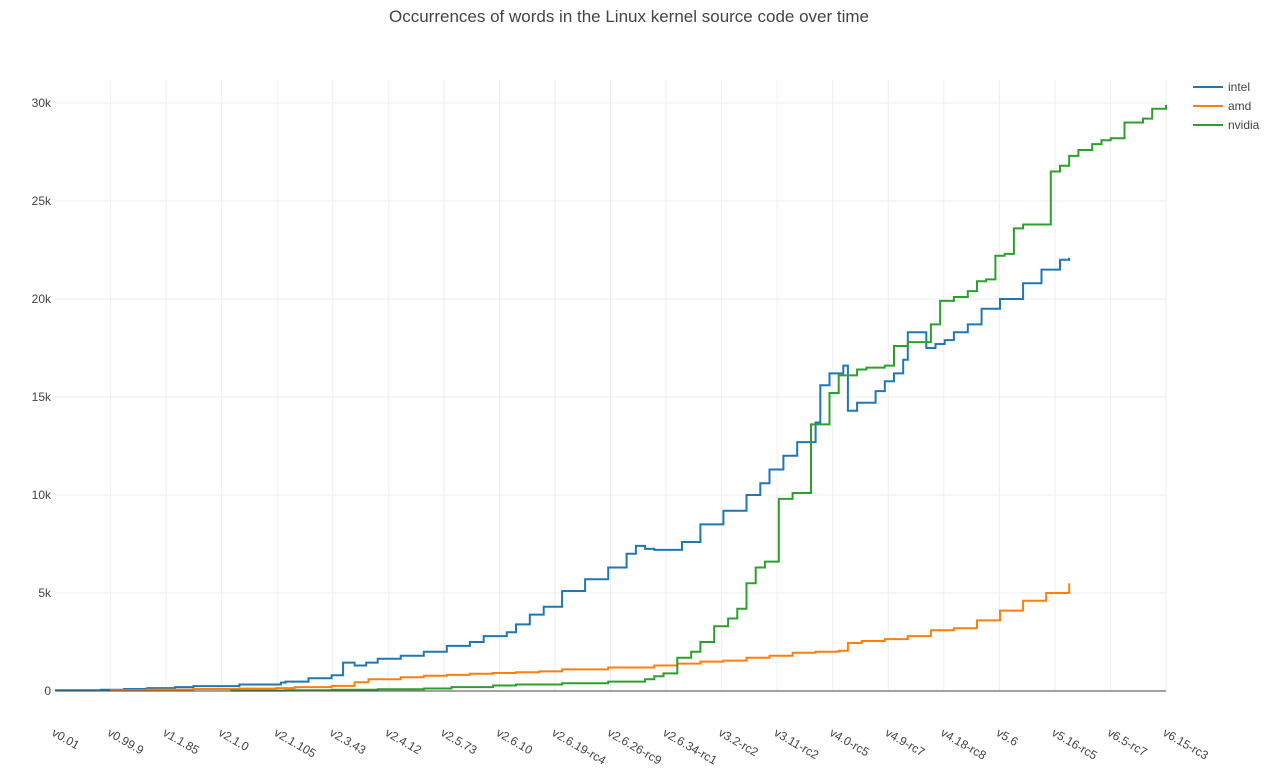 This screenshot has width=1274, height=783. I want to click on y-axis-ticks: 0 5k 10k 15k 20k 25k 30k, so click(42, 397).